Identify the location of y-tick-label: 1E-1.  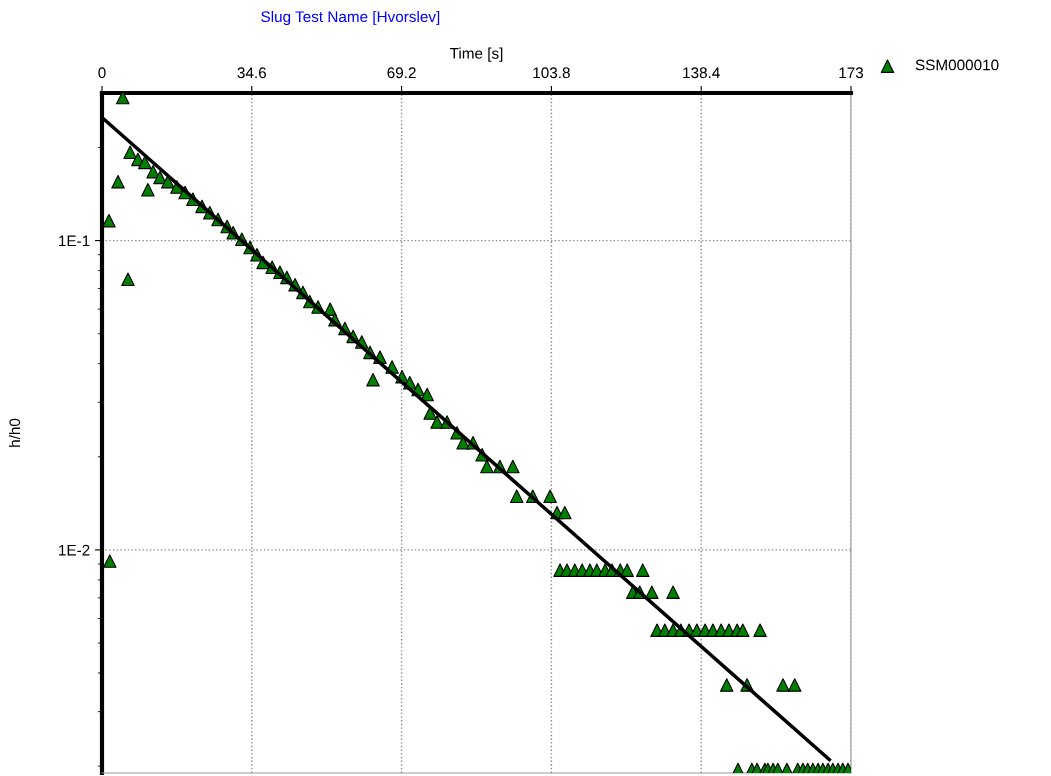
(74, 241).